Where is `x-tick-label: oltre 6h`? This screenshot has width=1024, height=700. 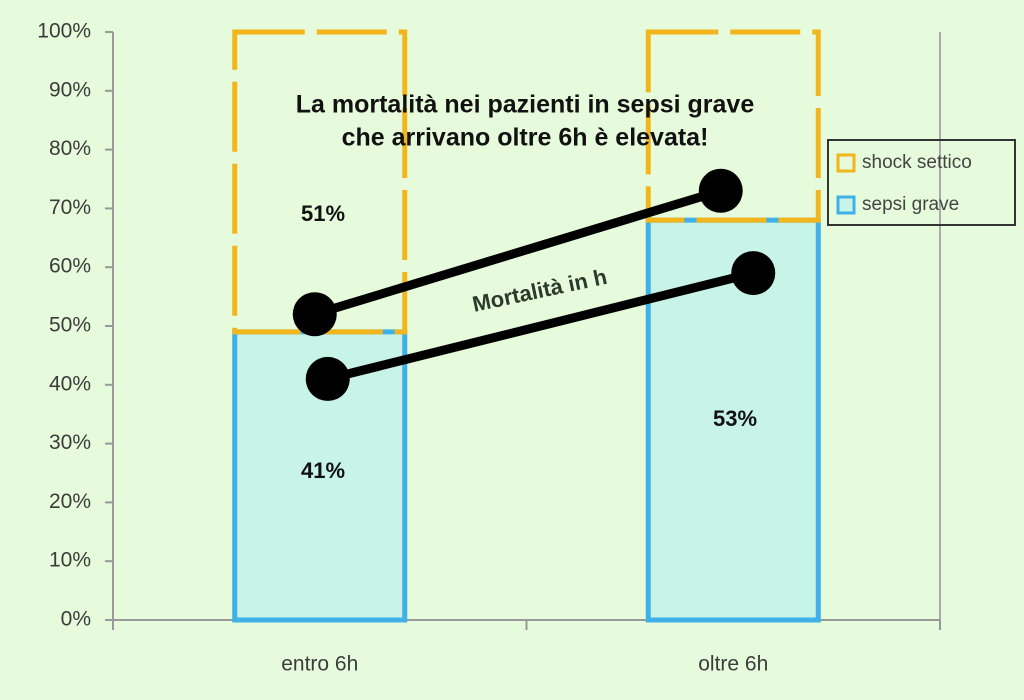
x-tick-label: oltre 6h is located at coordinates (733, 664).